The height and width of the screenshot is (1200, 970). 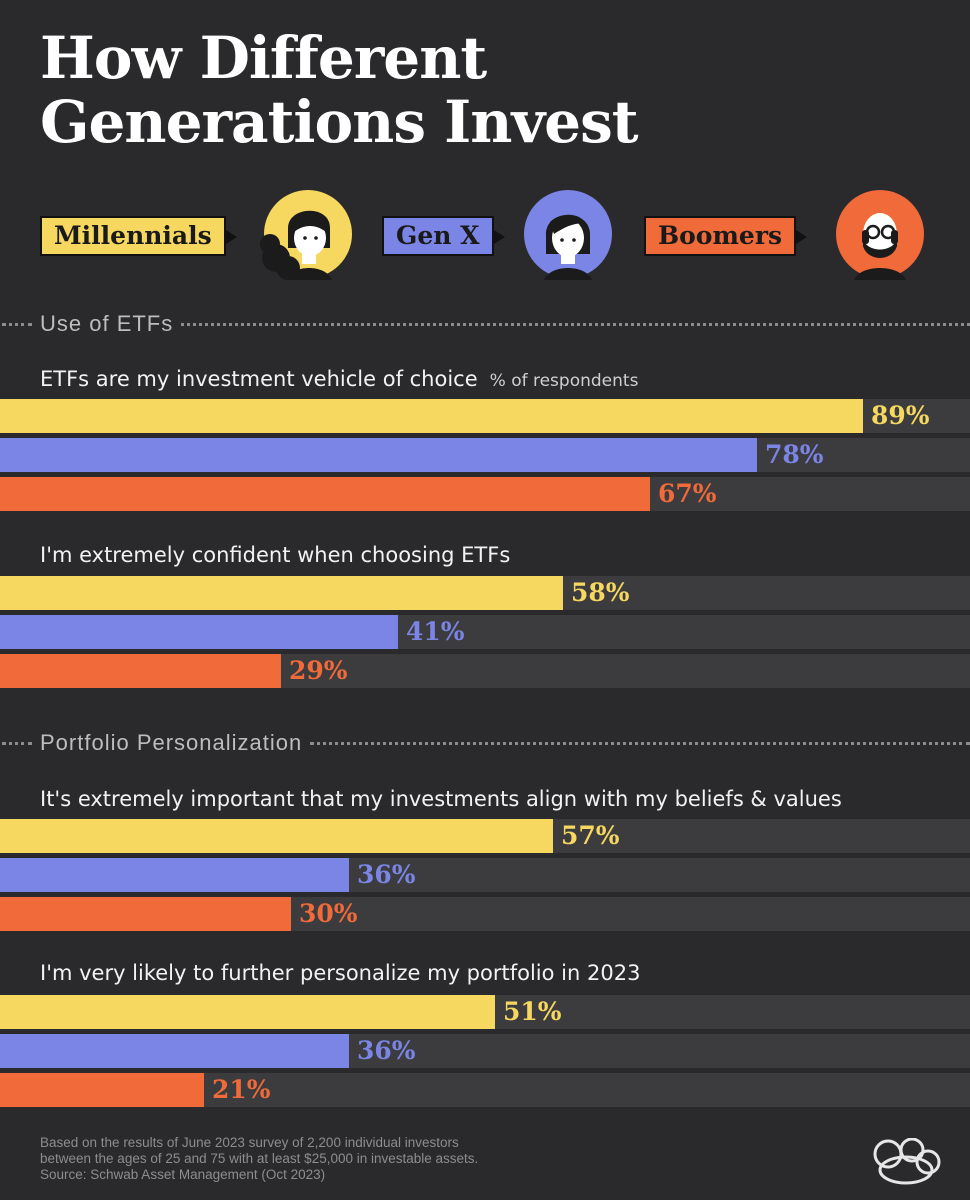 What do you see at coordinates (306, 235) in the screenshot?
I see `millennial-avatar-icon` at bounding box center [306, 235].